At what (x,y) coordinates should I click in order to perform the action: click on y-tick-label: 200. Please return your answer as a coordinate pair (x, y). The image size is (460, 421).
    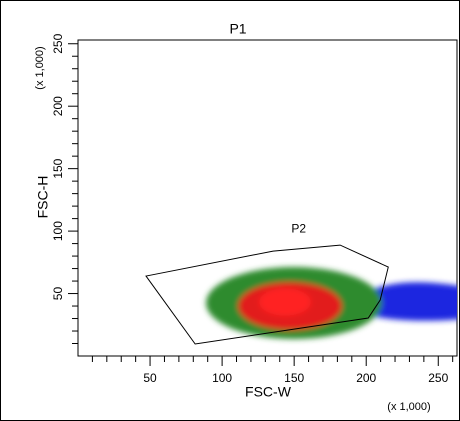
    Looking at the image, I should click on (58, 106).